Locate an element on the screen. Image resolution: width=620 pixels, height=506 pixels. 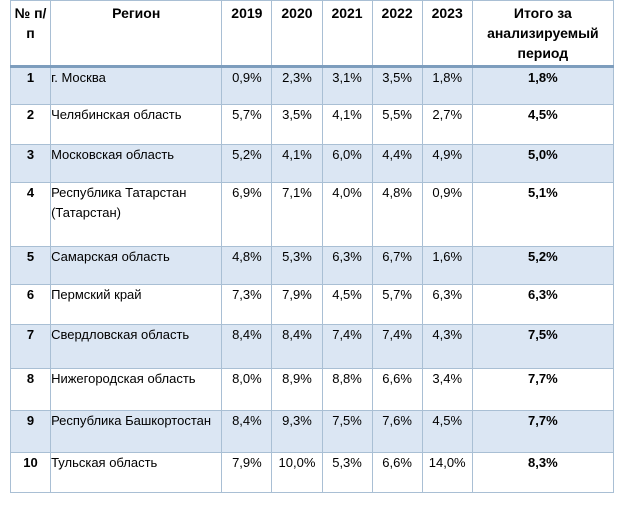
header-region: Регион is located at coordinates (136, 34).